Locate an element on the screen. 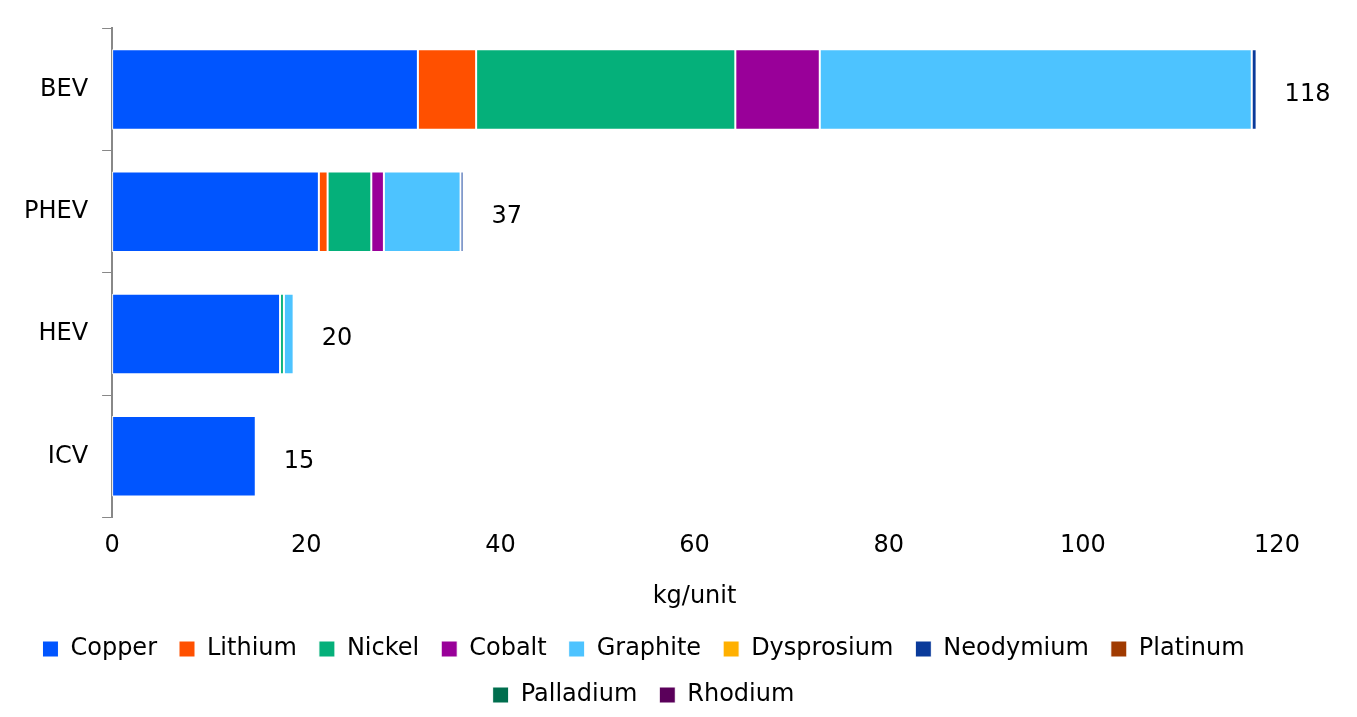  total-label: 20 is located at coordinates (337, 337).